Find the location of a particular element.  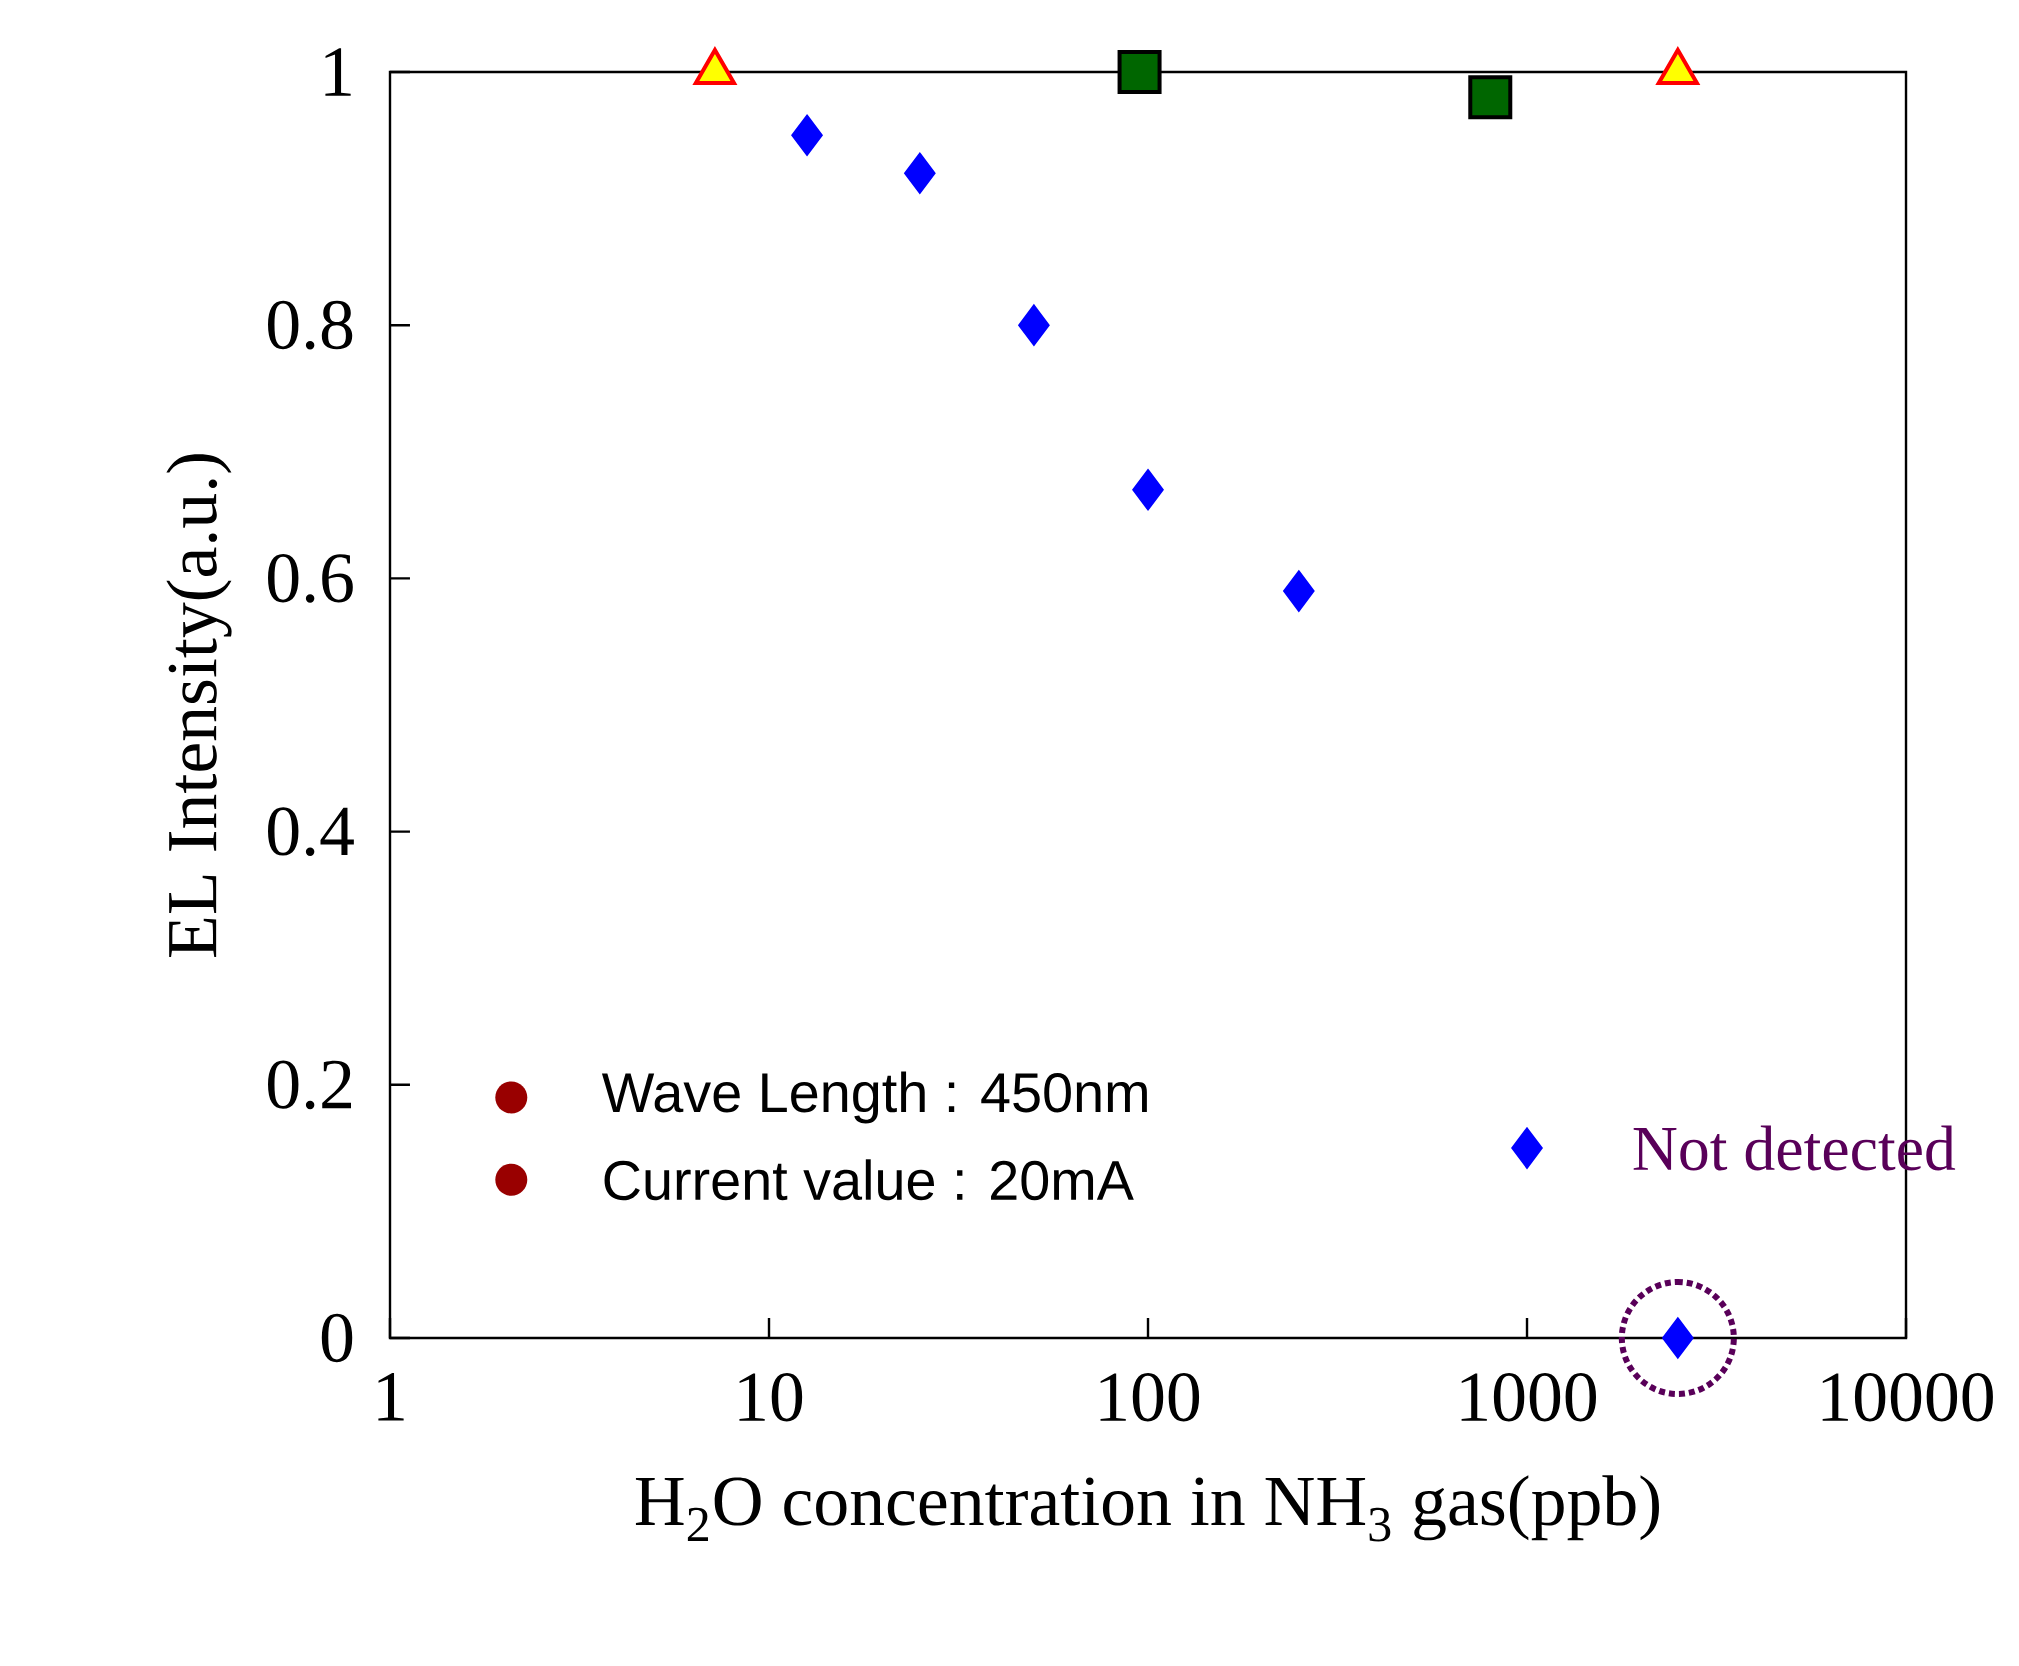

x-tick-label: 10 is located at coordinates (771, 1397).